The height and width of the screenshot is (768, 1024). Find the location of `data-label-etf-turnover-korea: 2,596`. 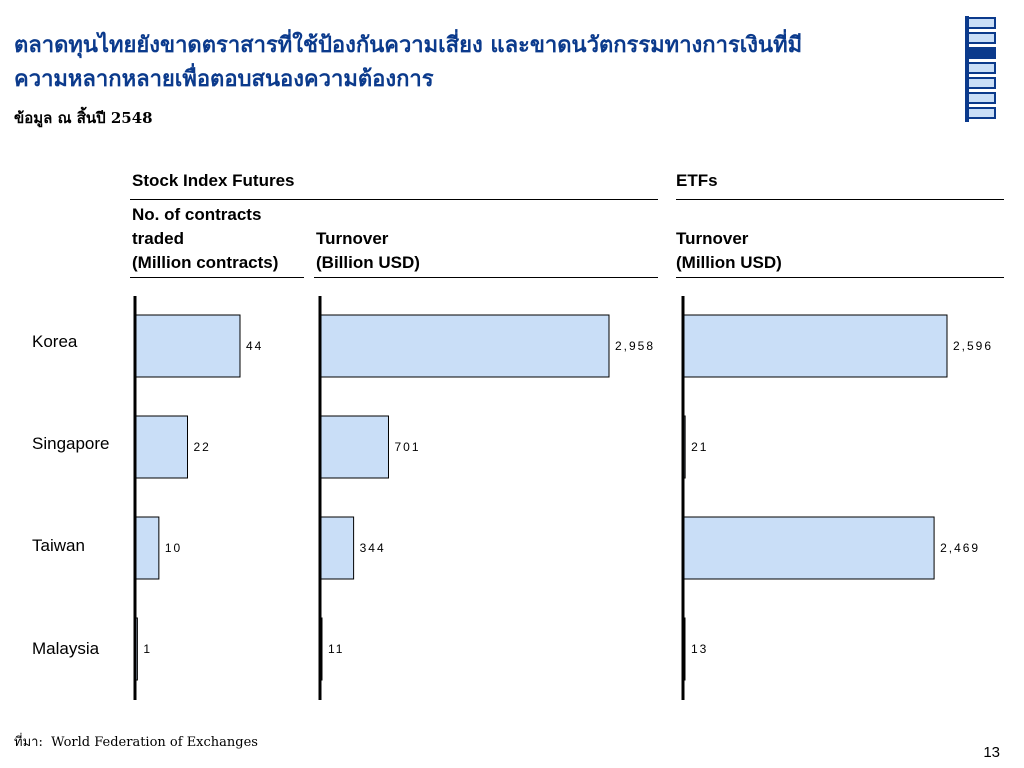

data-label-etf-turnover-korea: 2,596 is located at coordinates (973, 346).